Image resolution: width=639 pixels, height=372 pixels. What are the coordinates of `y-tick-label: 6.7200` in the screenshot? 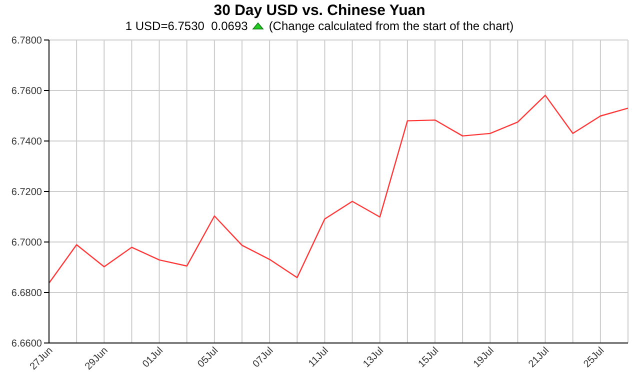 It's located at (26, 192).